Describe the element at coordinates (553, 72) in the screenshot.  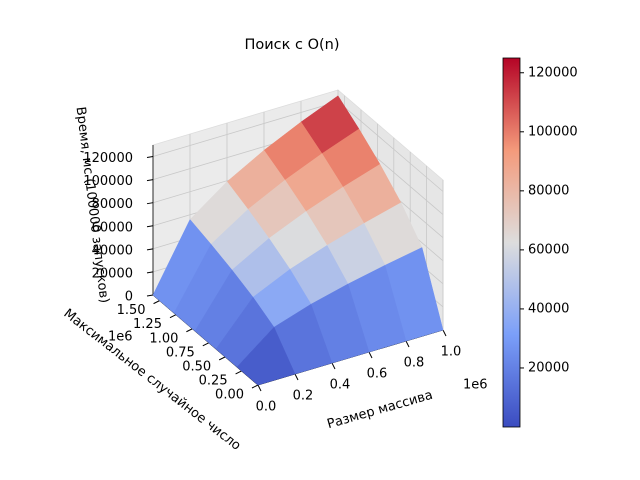
I see `colorbar-tick-label: 120000` at that location.